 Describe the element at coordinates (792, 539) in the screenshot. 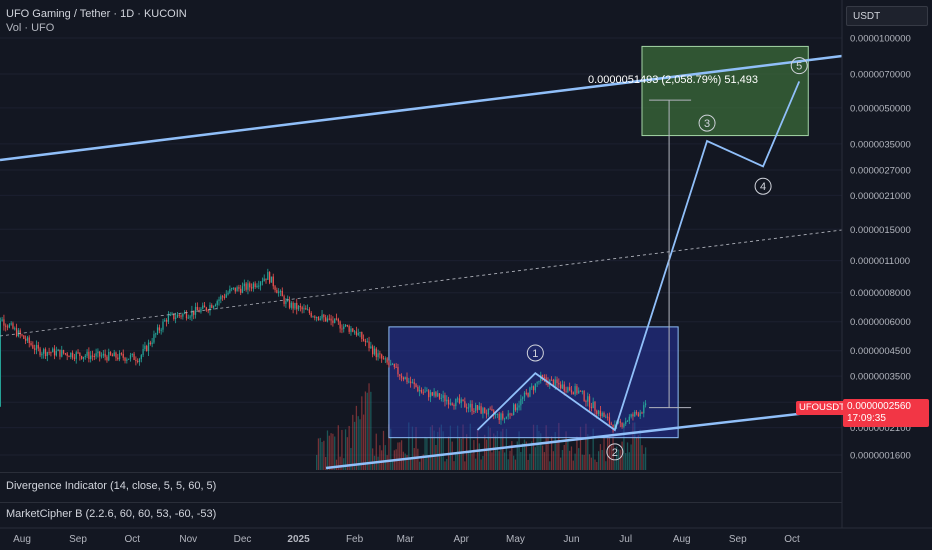

I see `time-tick-label: Oct` at that location.